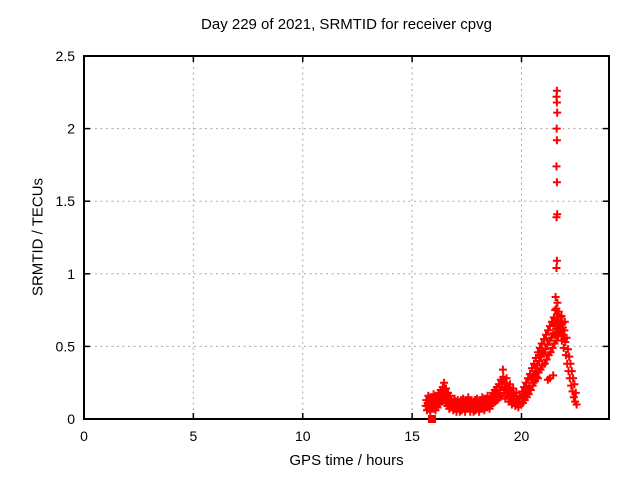 This screenshot has width=640, height=480. I want to click on x-tick-label: 20, so click(522, 436).